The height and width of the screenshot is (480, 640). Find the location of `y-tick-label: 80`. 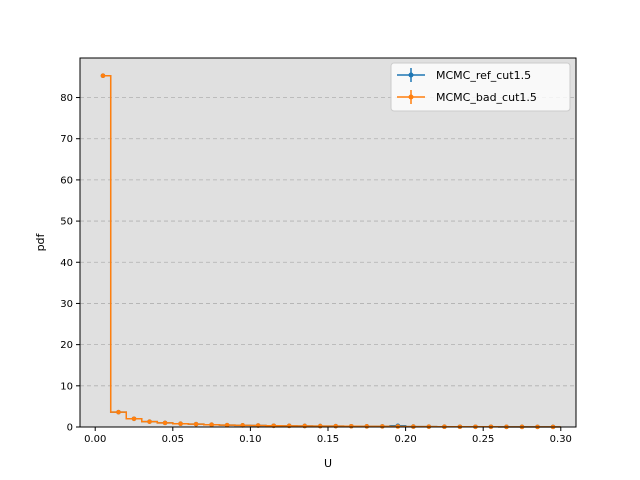

y-tick-label: 80 is located at coordinates (66, 98).